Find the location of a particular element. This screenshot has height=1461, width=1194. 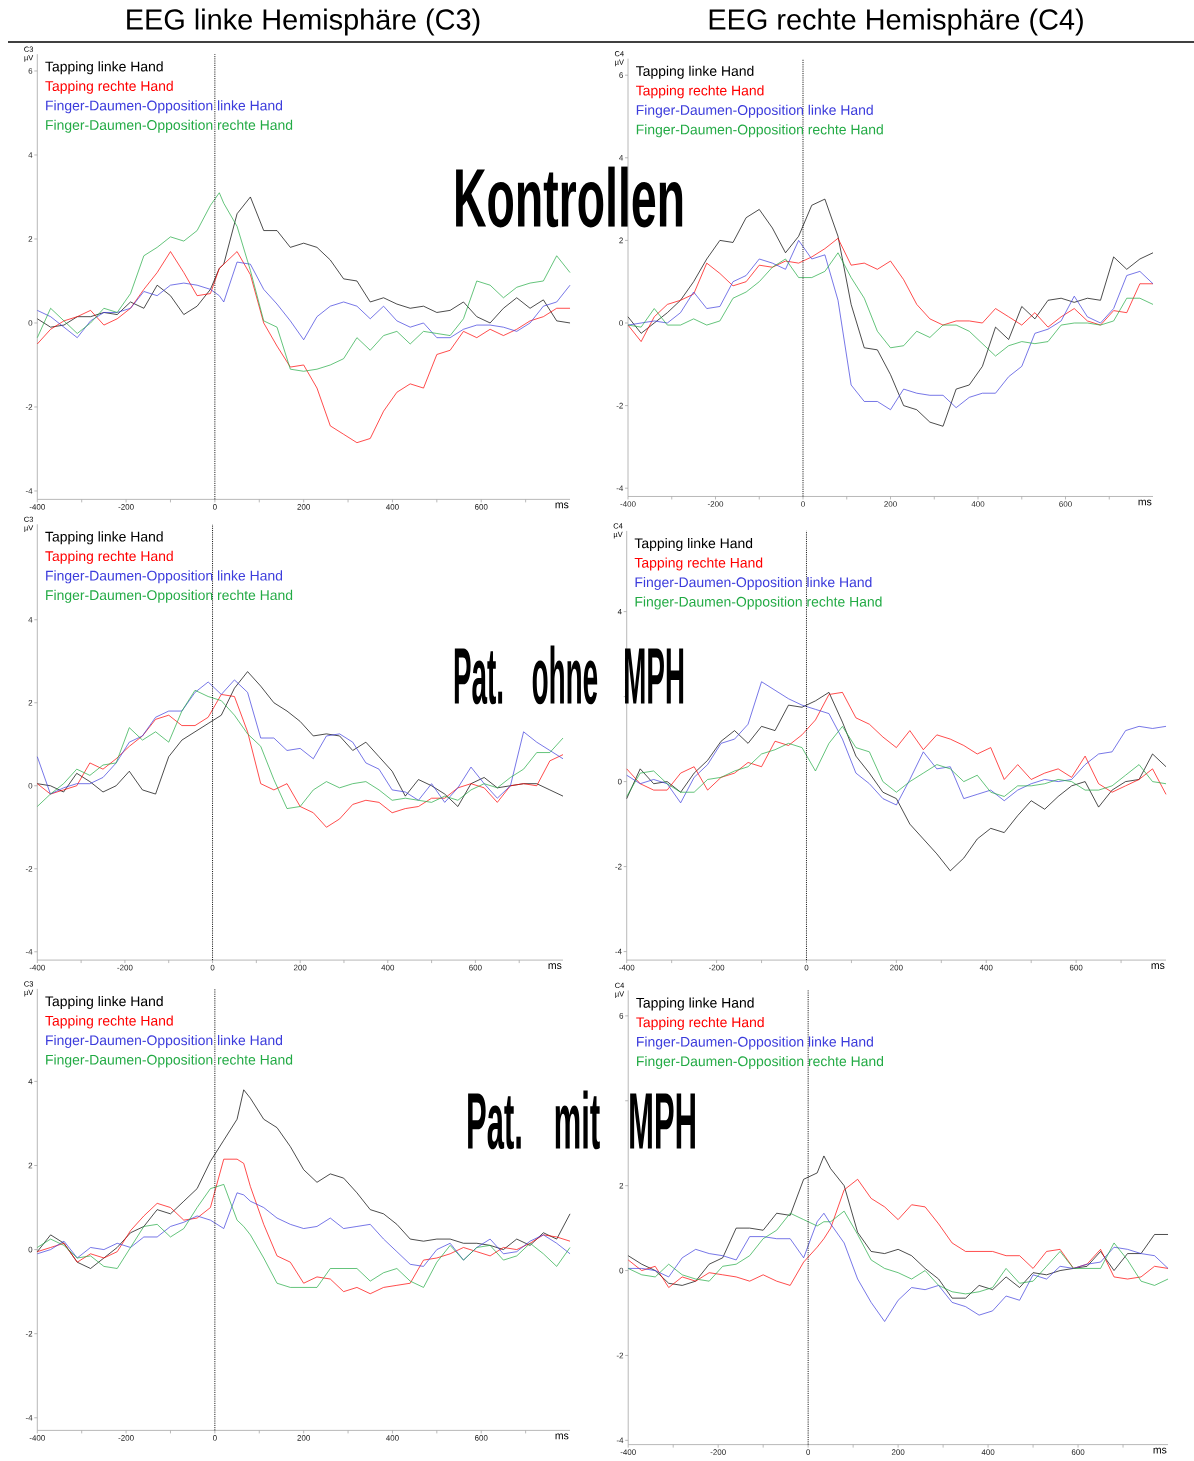

chart-title: EEG rechte Hemisphäre (C4) is located at coordinates (896, 22).